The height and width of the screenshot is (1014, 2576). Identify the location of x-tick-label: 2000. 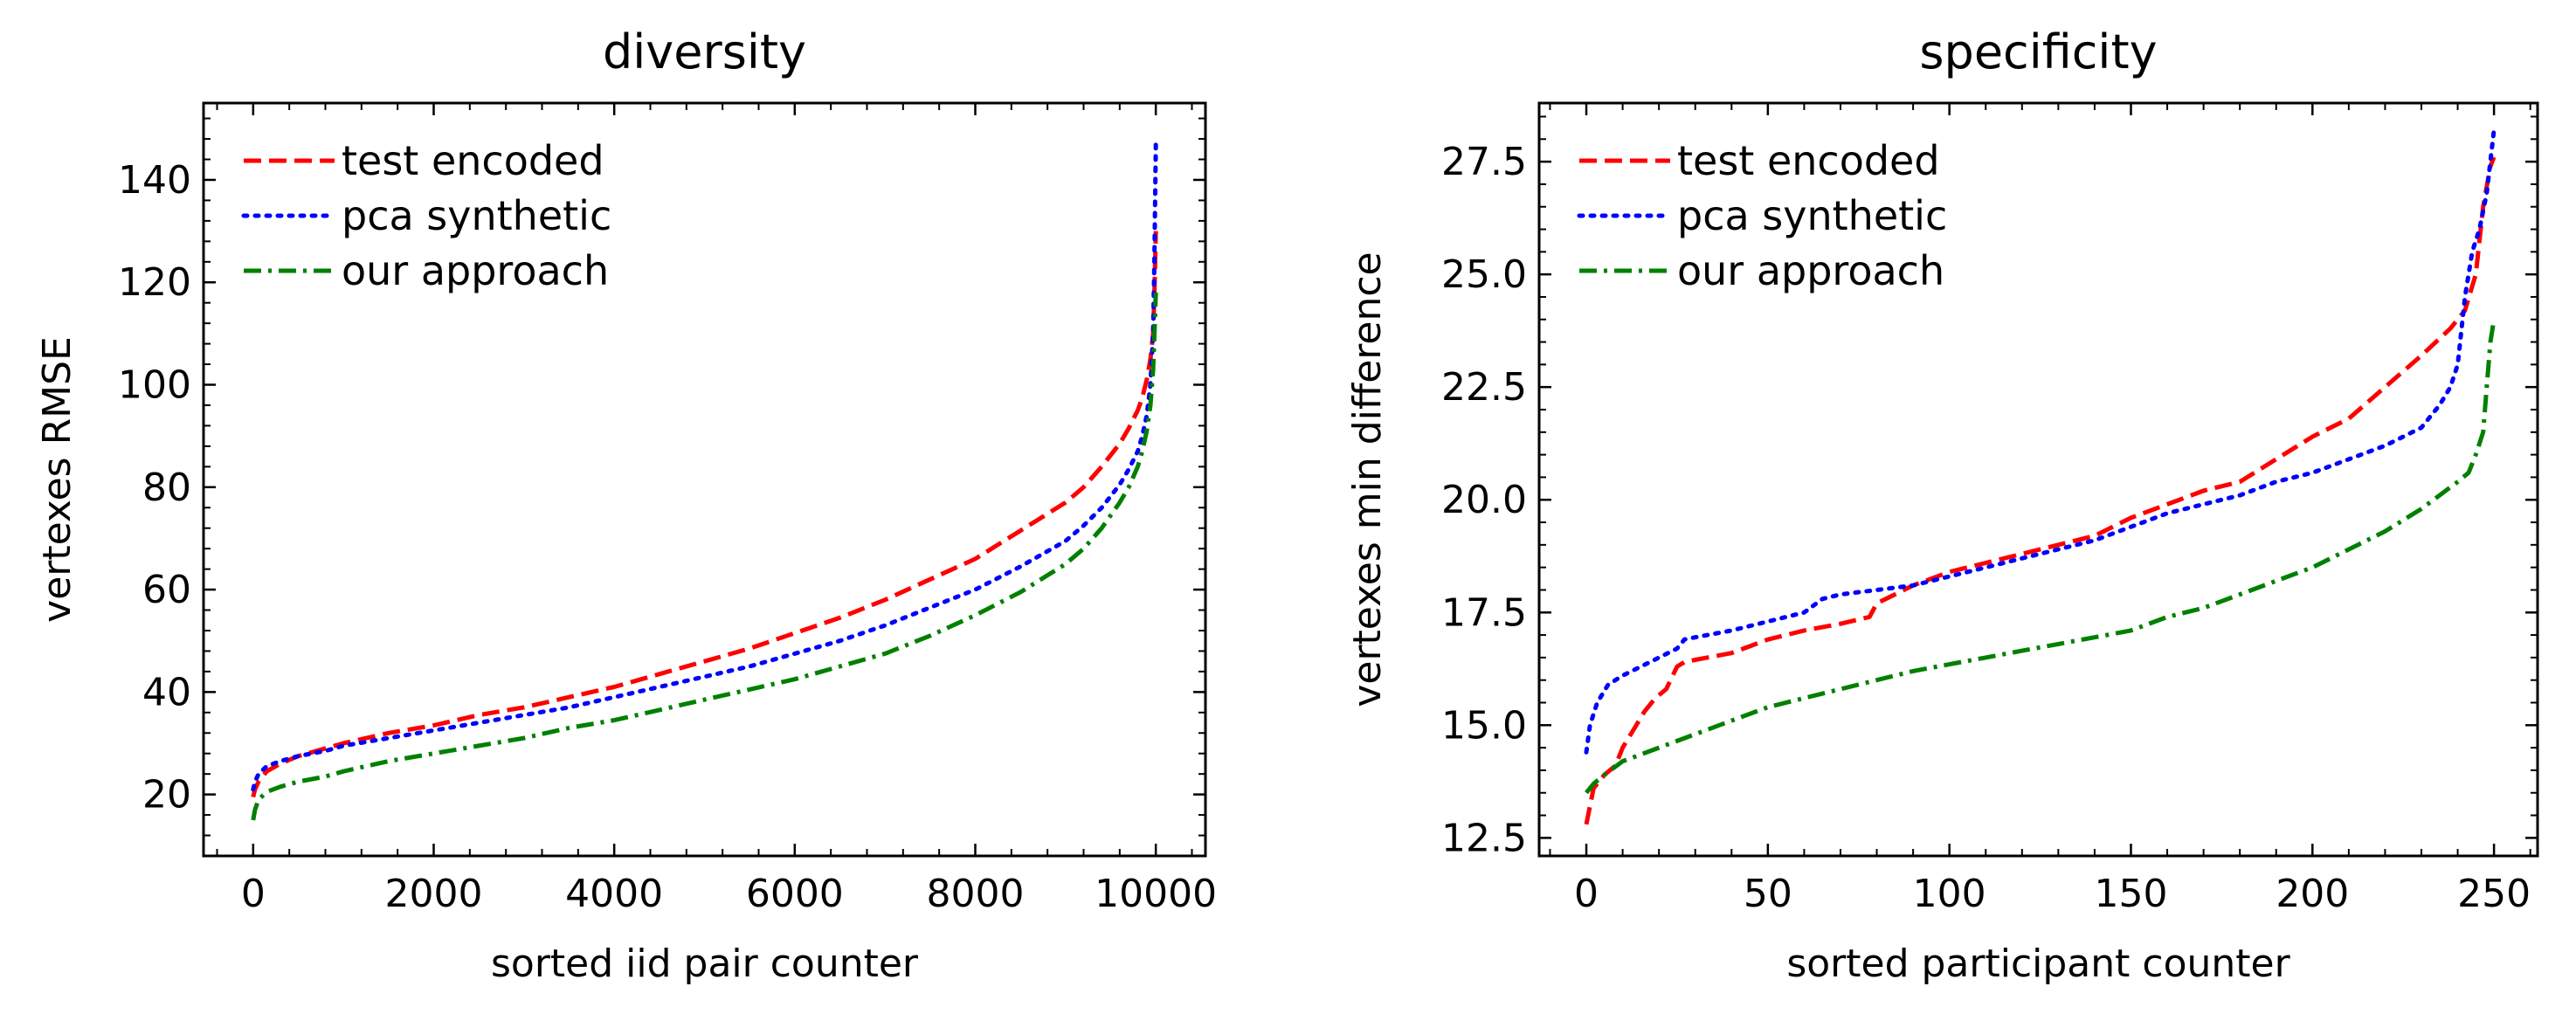
(434, 894).